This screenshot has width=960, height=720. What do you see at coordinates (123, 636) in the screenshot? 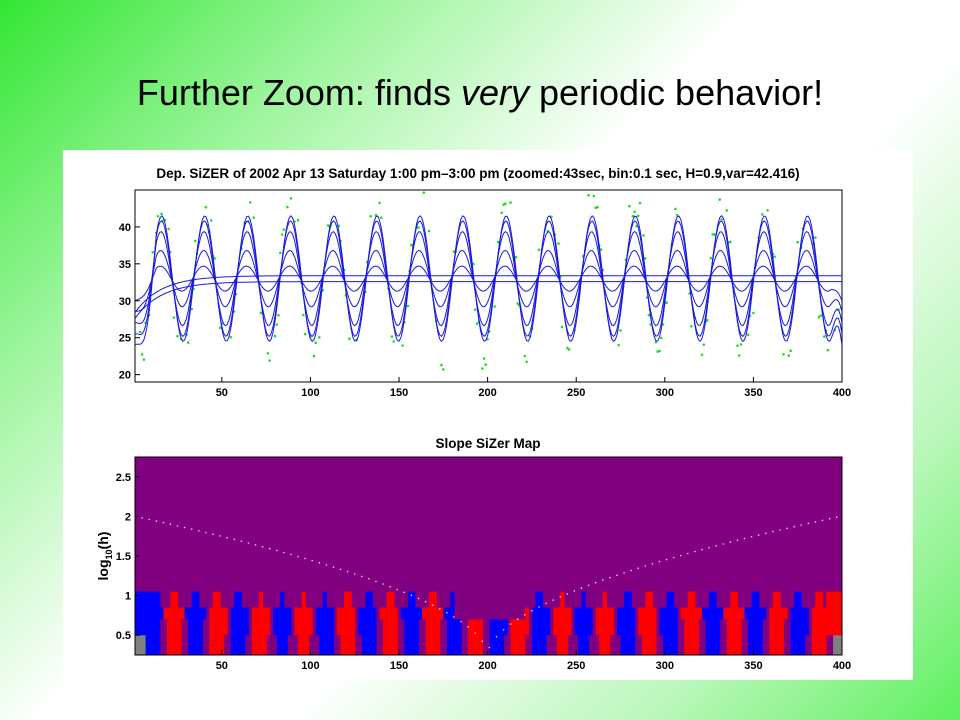
I see `y-tick-label: 0.5` at bounding box center [123, 636].